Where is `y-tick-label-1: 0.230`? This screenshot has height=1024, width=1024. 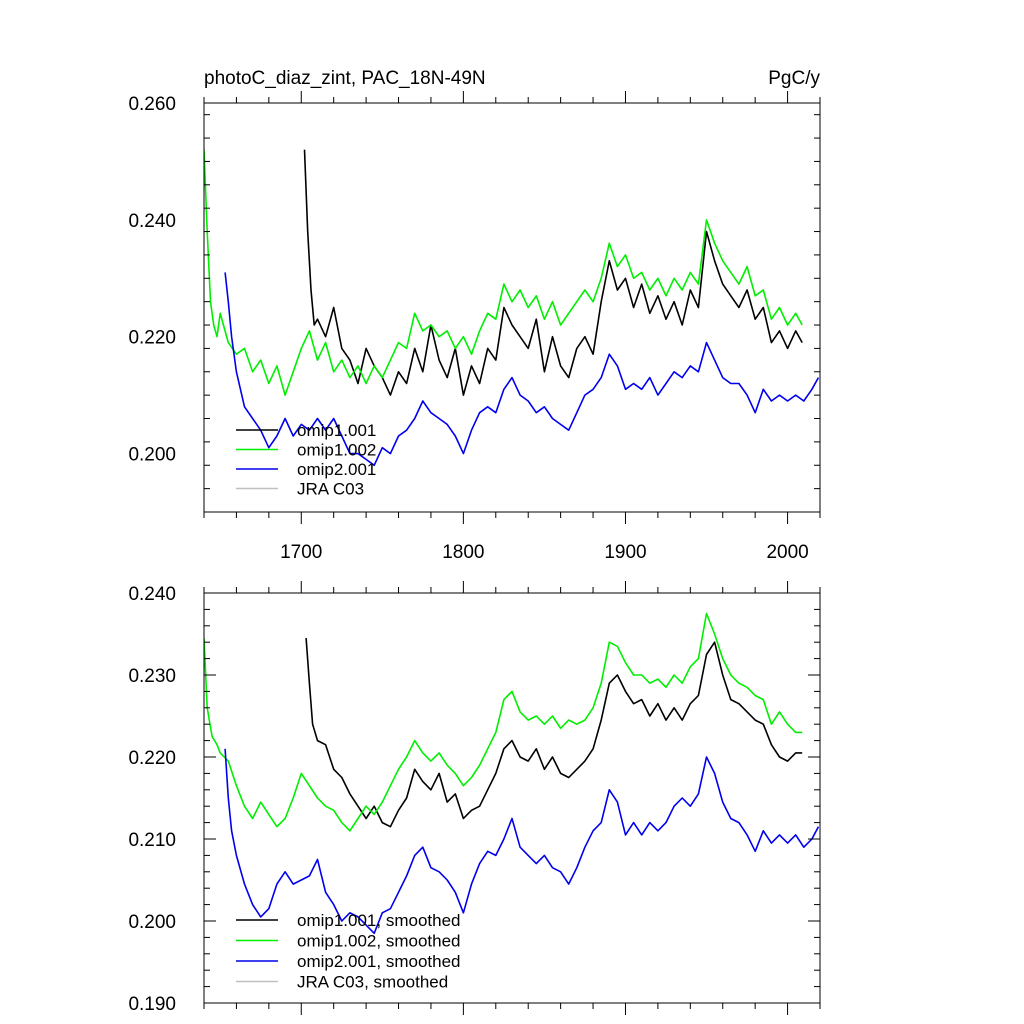
y-tick-label-1: 0.230 is located at coordinates (152, 676).